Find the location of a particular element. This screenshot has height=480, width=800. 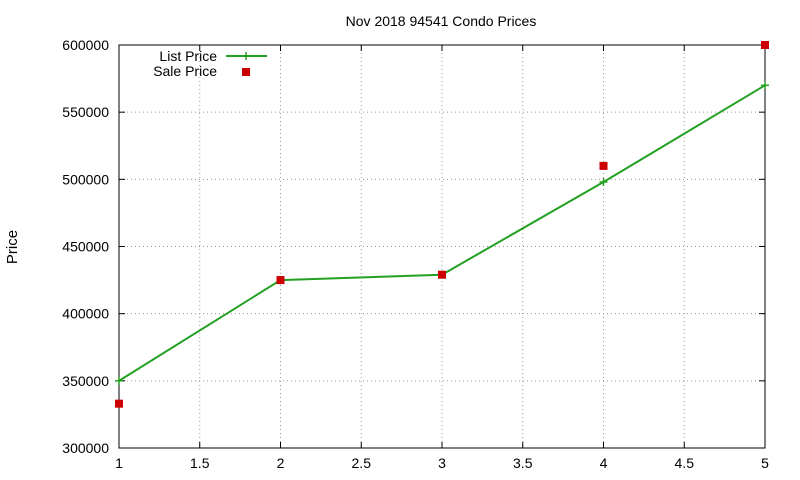

y-tick-label: 350000 is located at coordinates (85, 381).